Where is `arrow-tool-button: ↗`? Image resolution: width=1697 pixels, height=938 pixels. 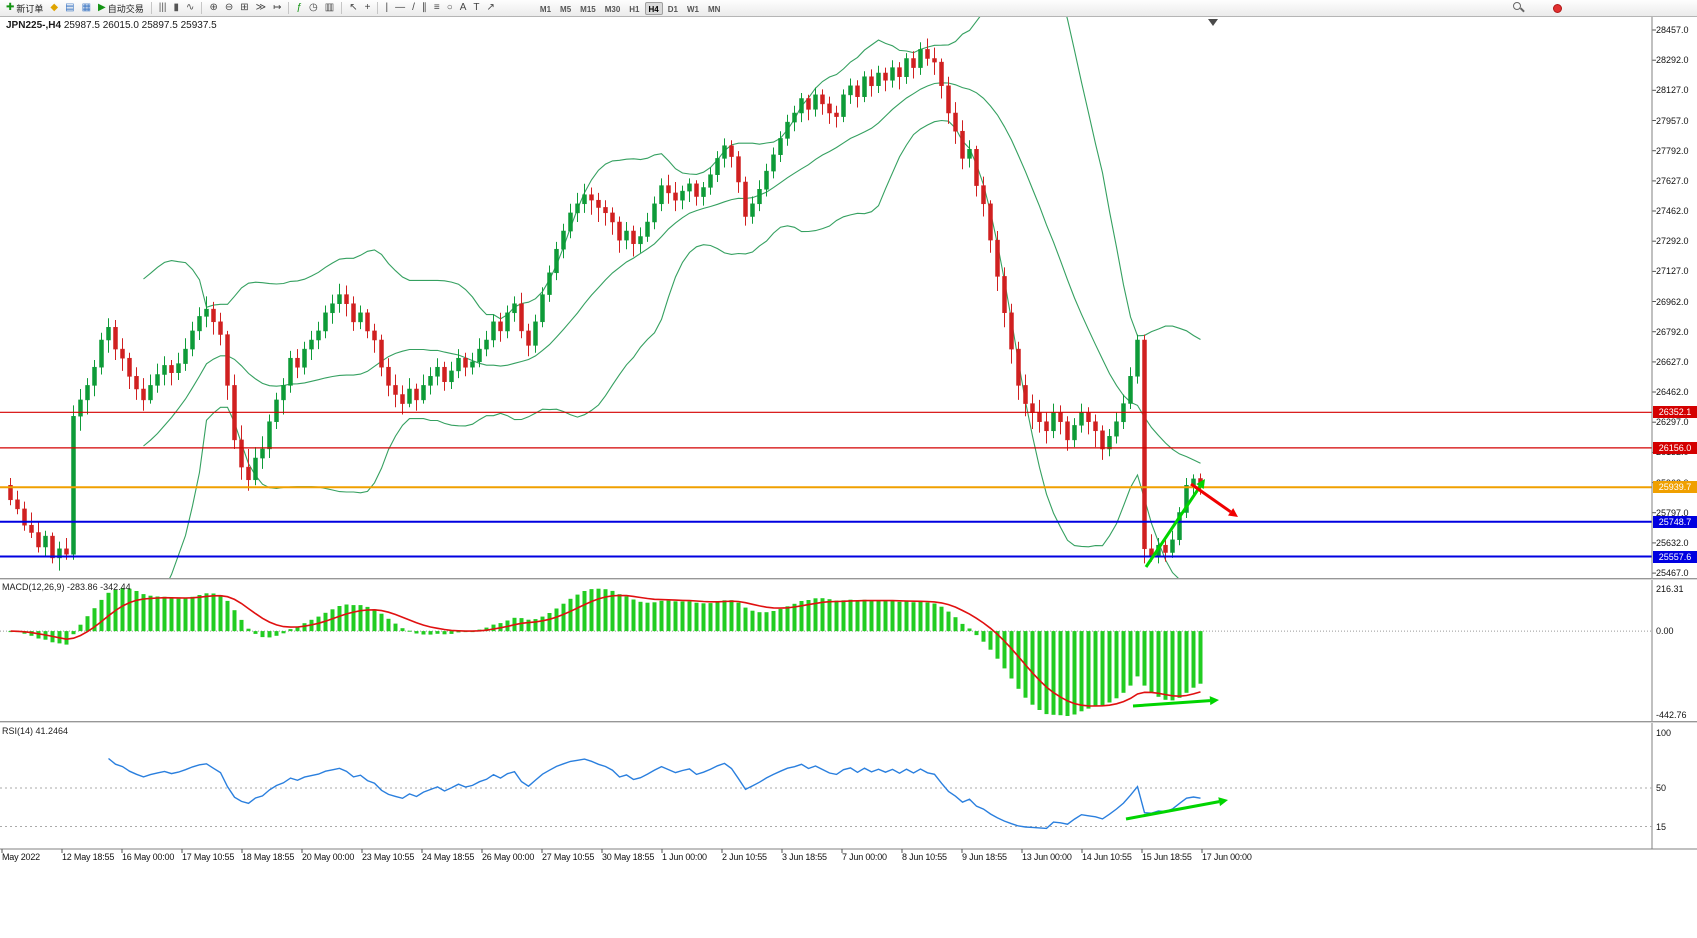
arrow-tool-button: ↗ is located at coordinates (491, 8).